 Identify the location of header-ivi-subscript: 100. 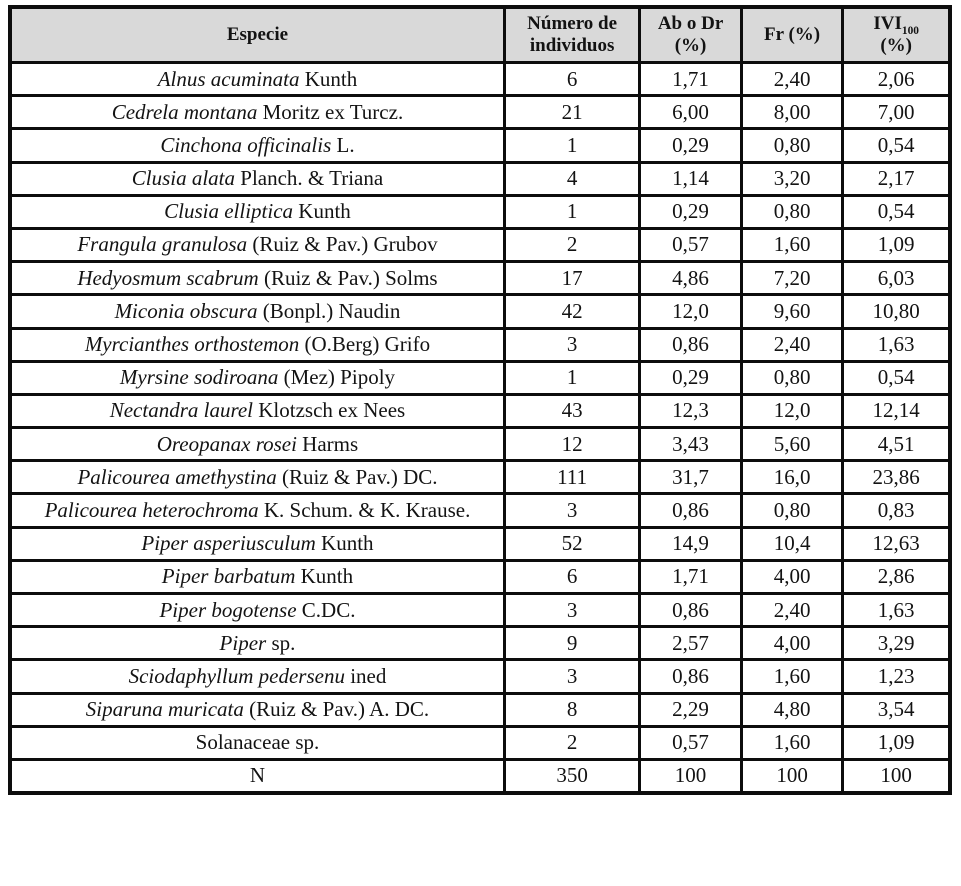
(910, 30).